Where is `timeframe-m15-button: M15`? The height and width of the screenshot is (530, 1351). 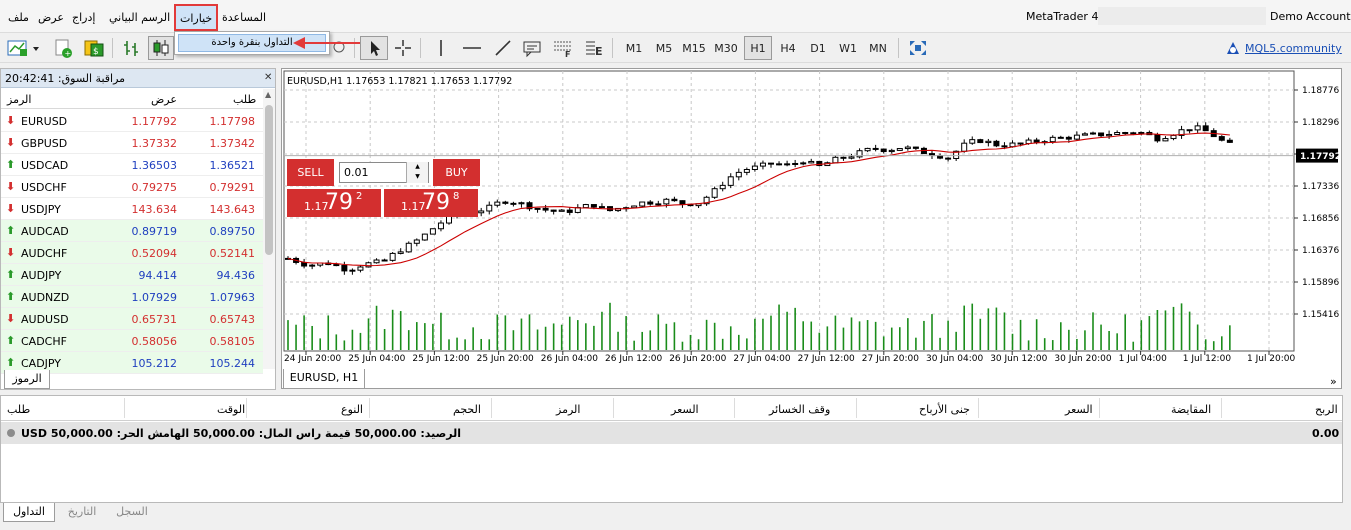
timeframe-m15-button: M15 is located at coordinates (694, 48).